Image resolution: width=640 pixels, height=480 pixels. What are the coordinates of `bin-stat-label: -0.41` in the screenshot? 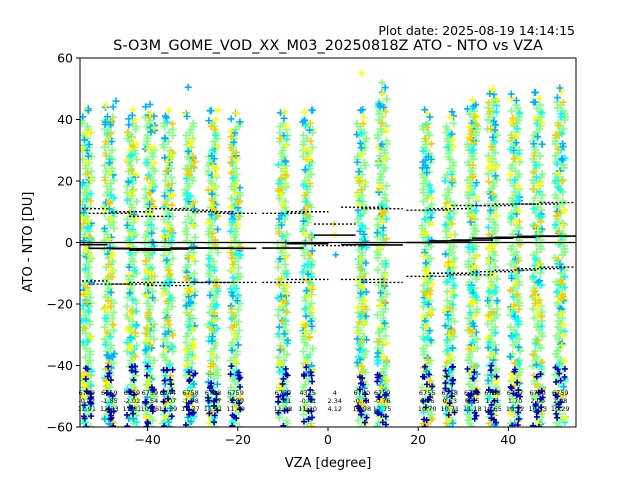 It's located at (307, 401).